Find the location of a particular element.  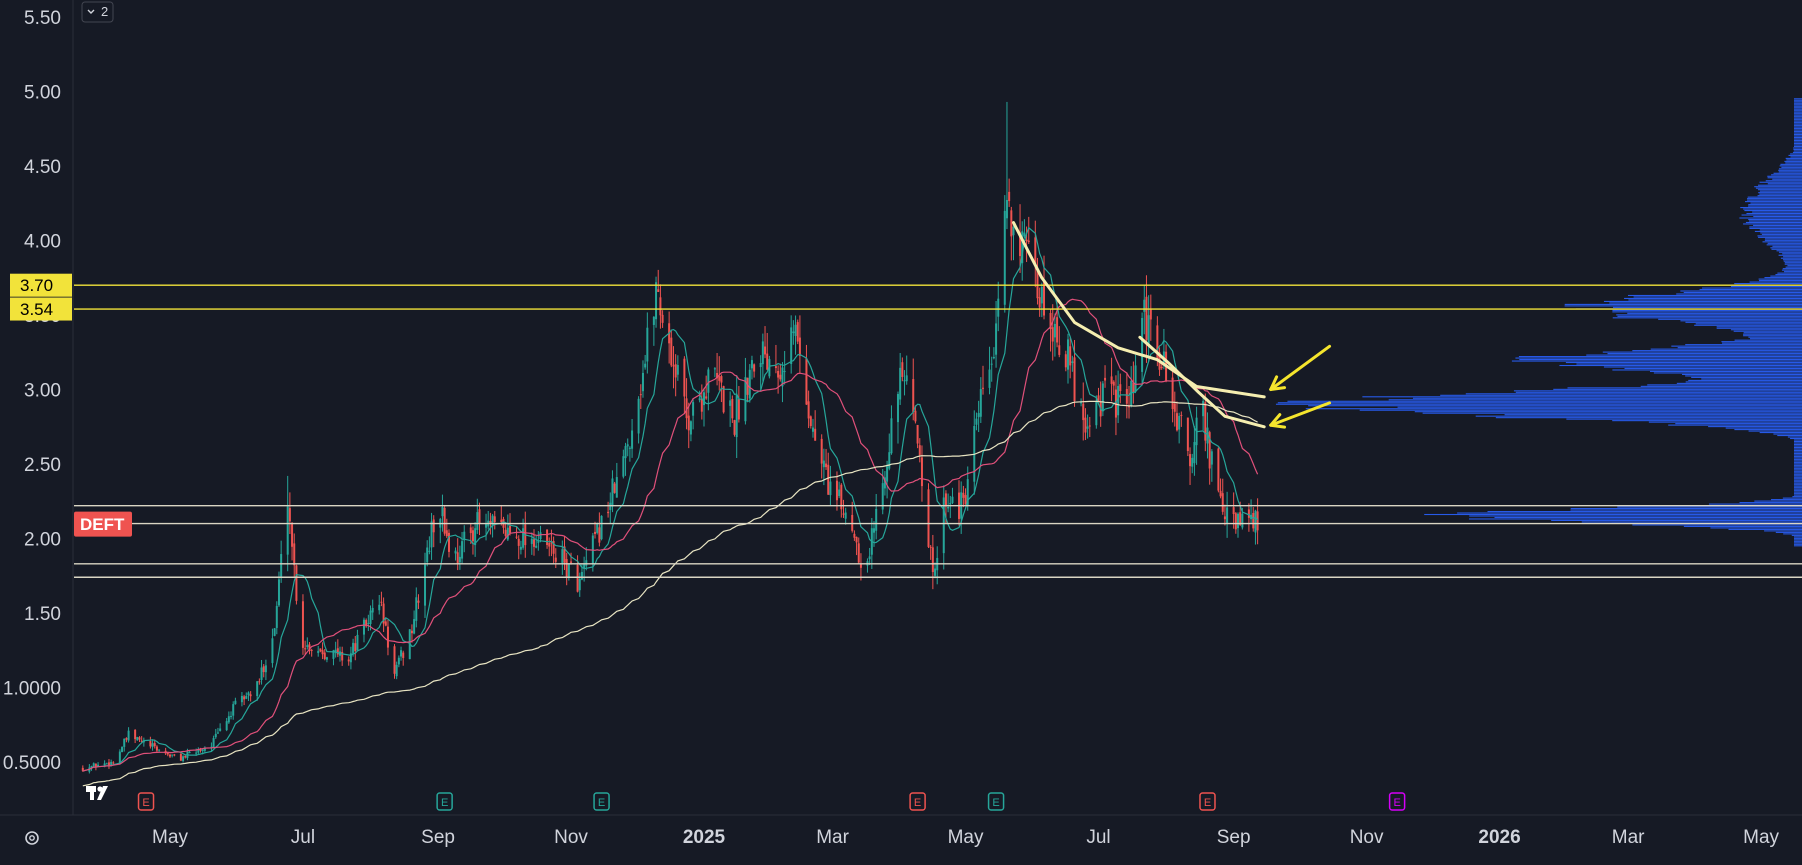

annotation-arrows is located at coordinates (1300, 386).